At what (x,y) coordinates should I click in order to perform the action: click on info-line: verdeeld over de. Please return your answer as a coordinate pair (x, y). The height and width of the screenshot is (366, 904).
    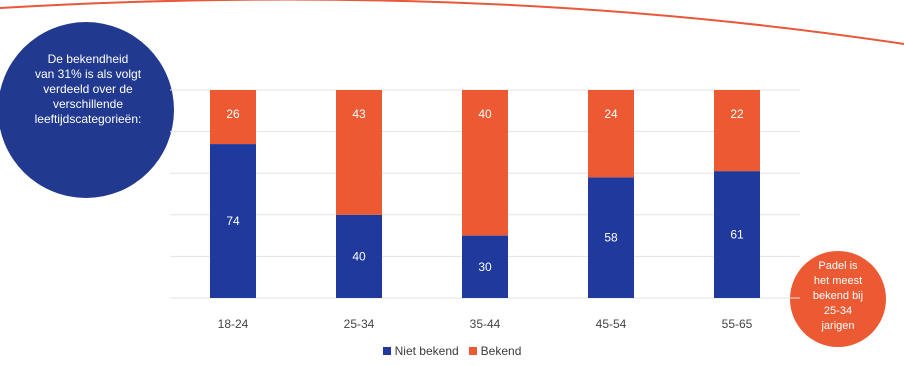
    Looking at the image, I should click on (88, 89).